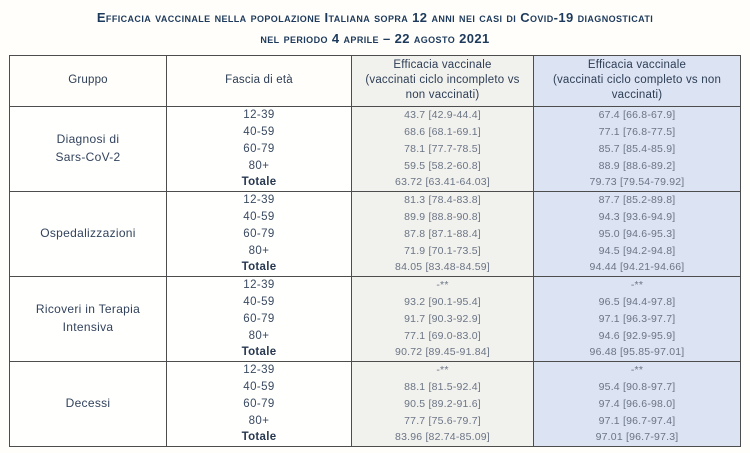 The height and width of the screenshot is (453, 750). I want to click on efficacia-completo-cell: 79.73 [79.54-79.92], so click(637, 183).